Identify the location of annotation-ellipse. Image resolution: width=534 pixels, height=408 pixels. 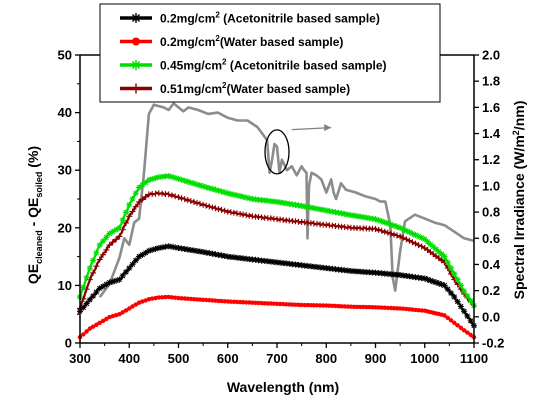
(277, 152).